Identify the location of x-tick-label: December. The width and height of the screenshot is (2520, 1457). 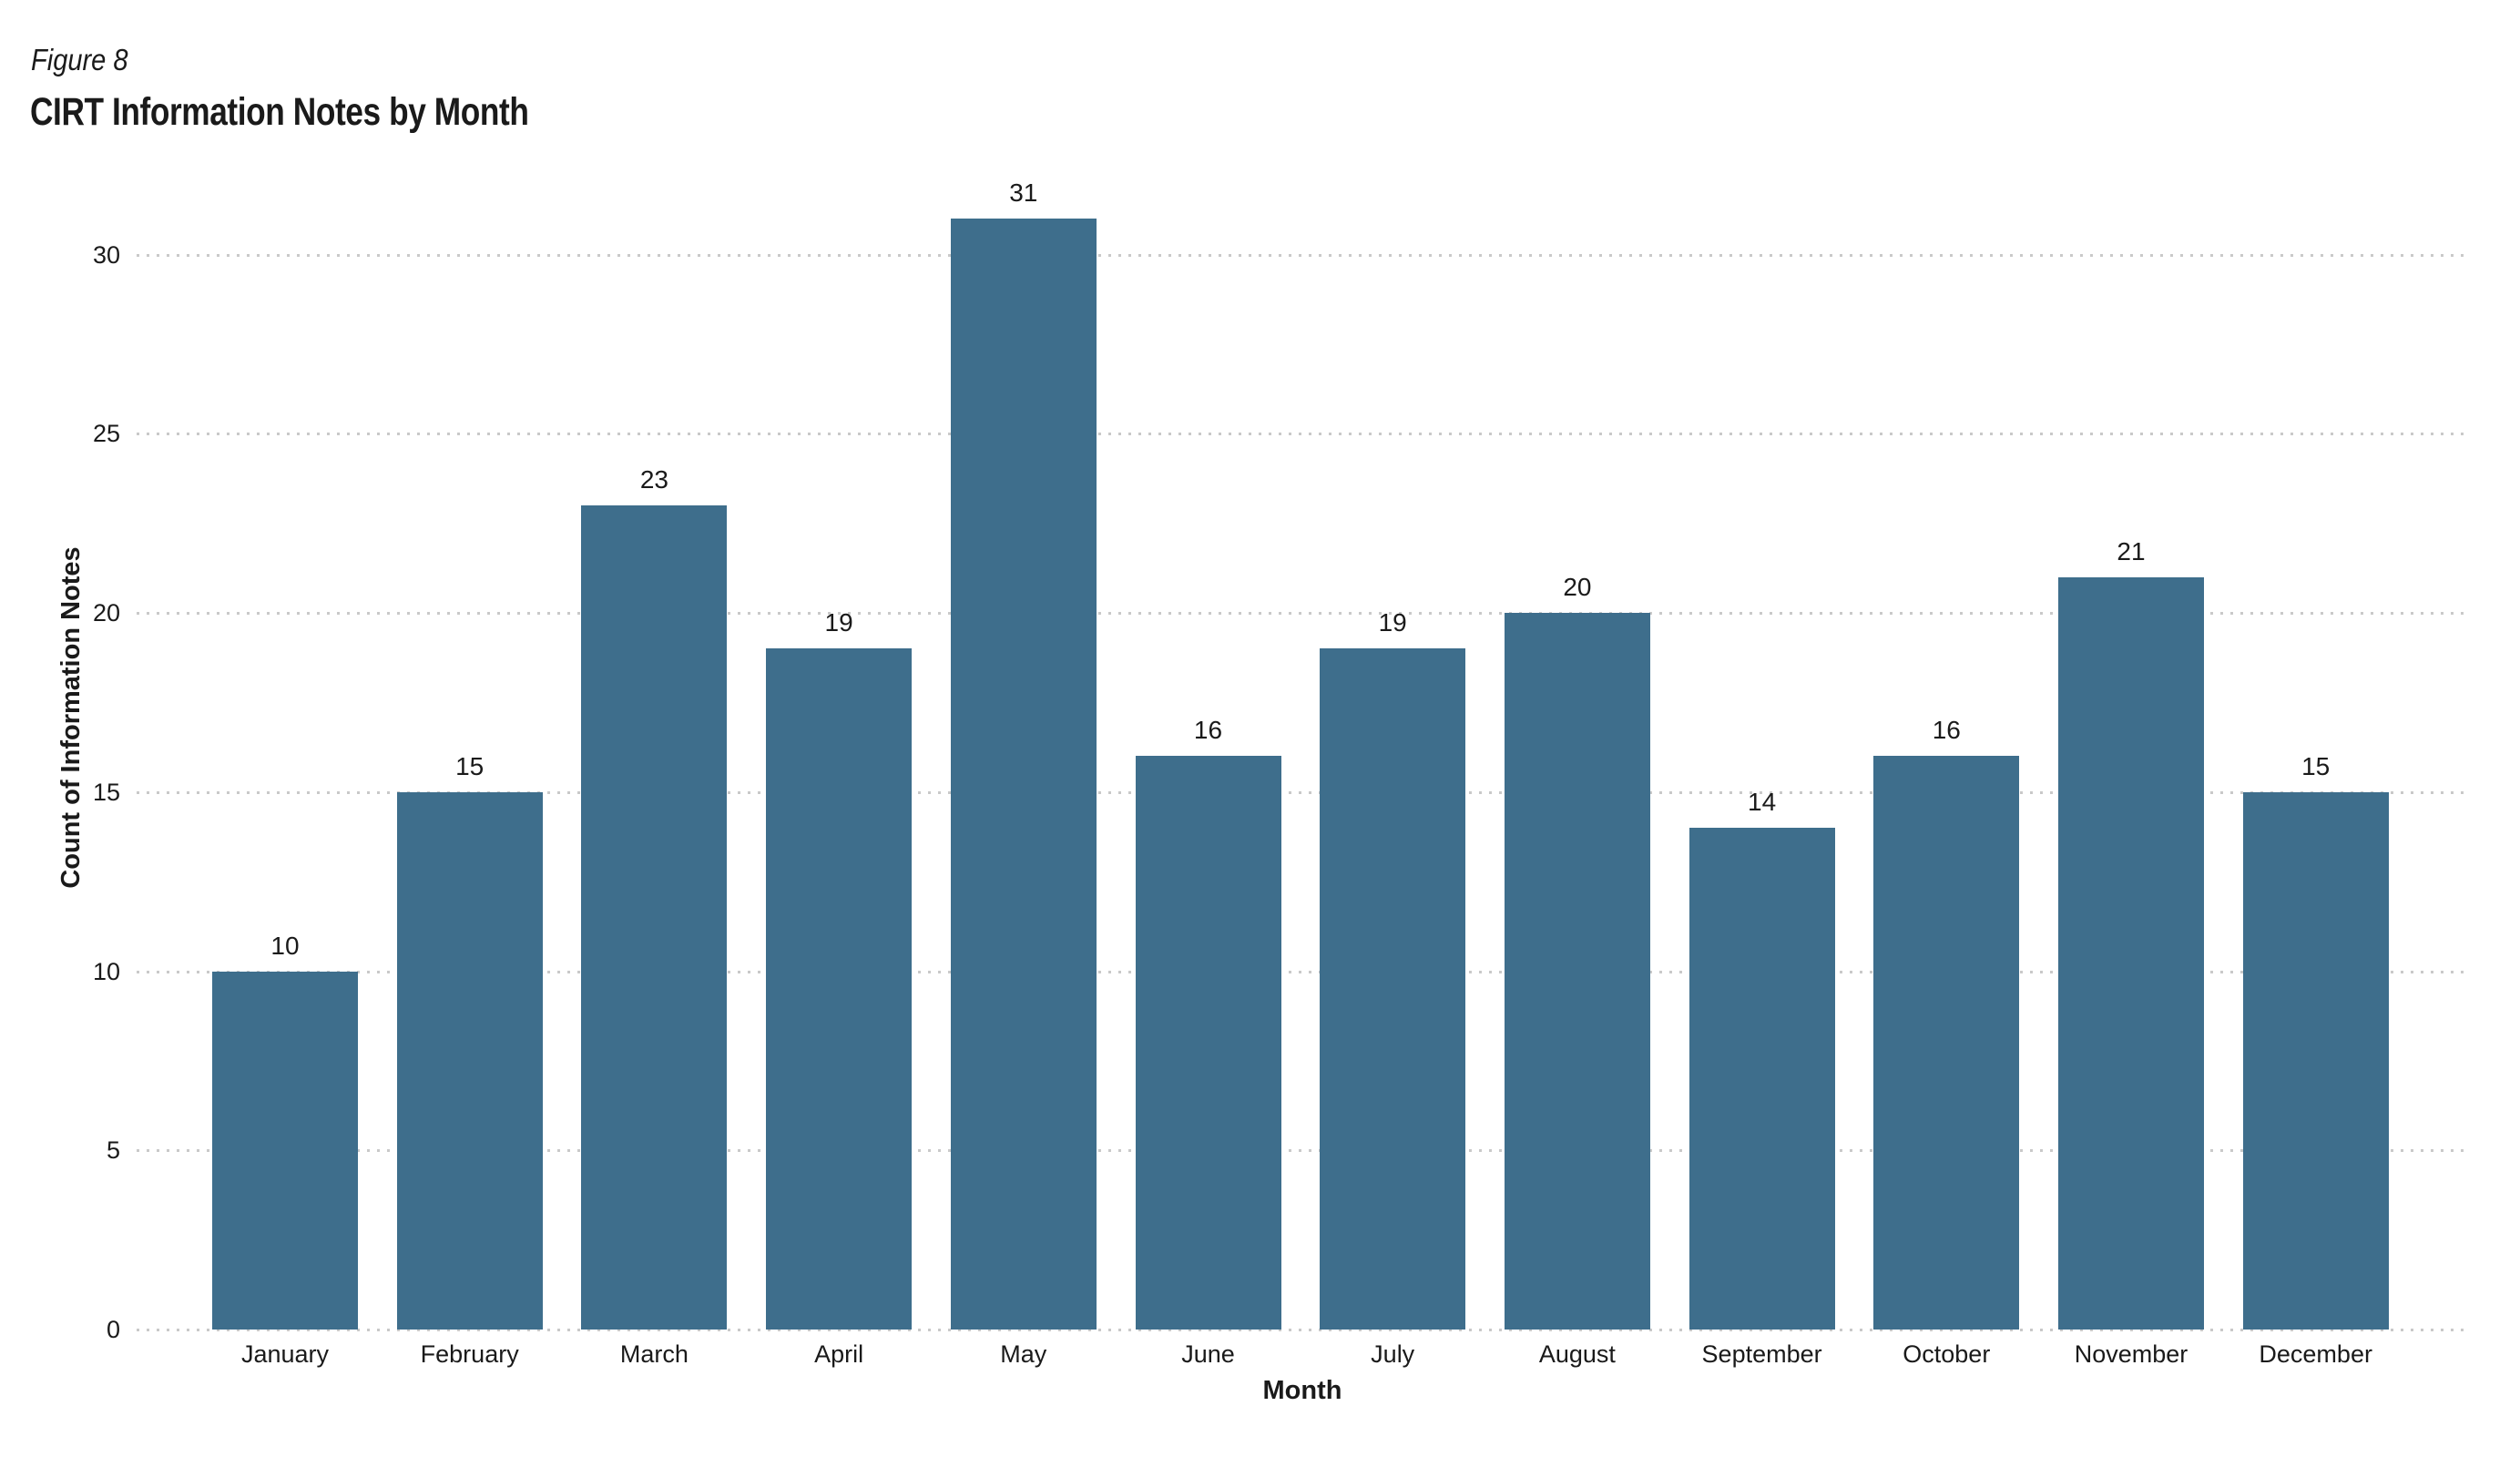
(2315, 1354).